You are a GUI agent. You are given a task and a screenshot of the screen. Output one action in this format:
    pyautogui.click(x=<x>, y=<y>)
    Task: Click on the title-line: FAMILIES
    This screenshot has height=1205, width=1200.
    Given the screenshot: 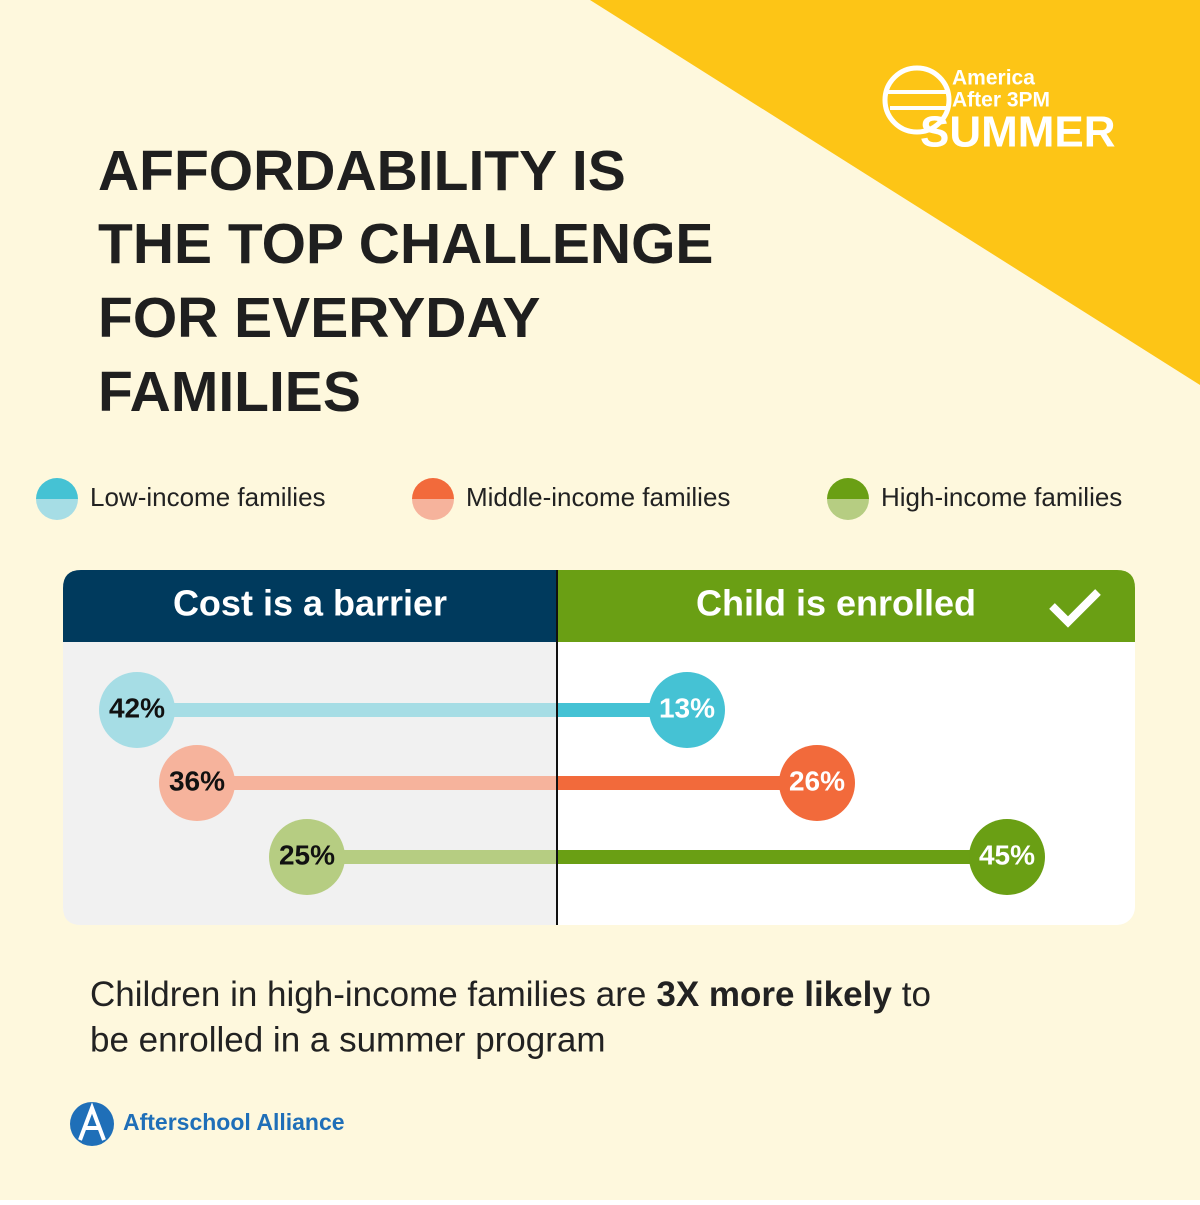 What is the action you would take?
    pyautogui.click(x=229, y=392)
    